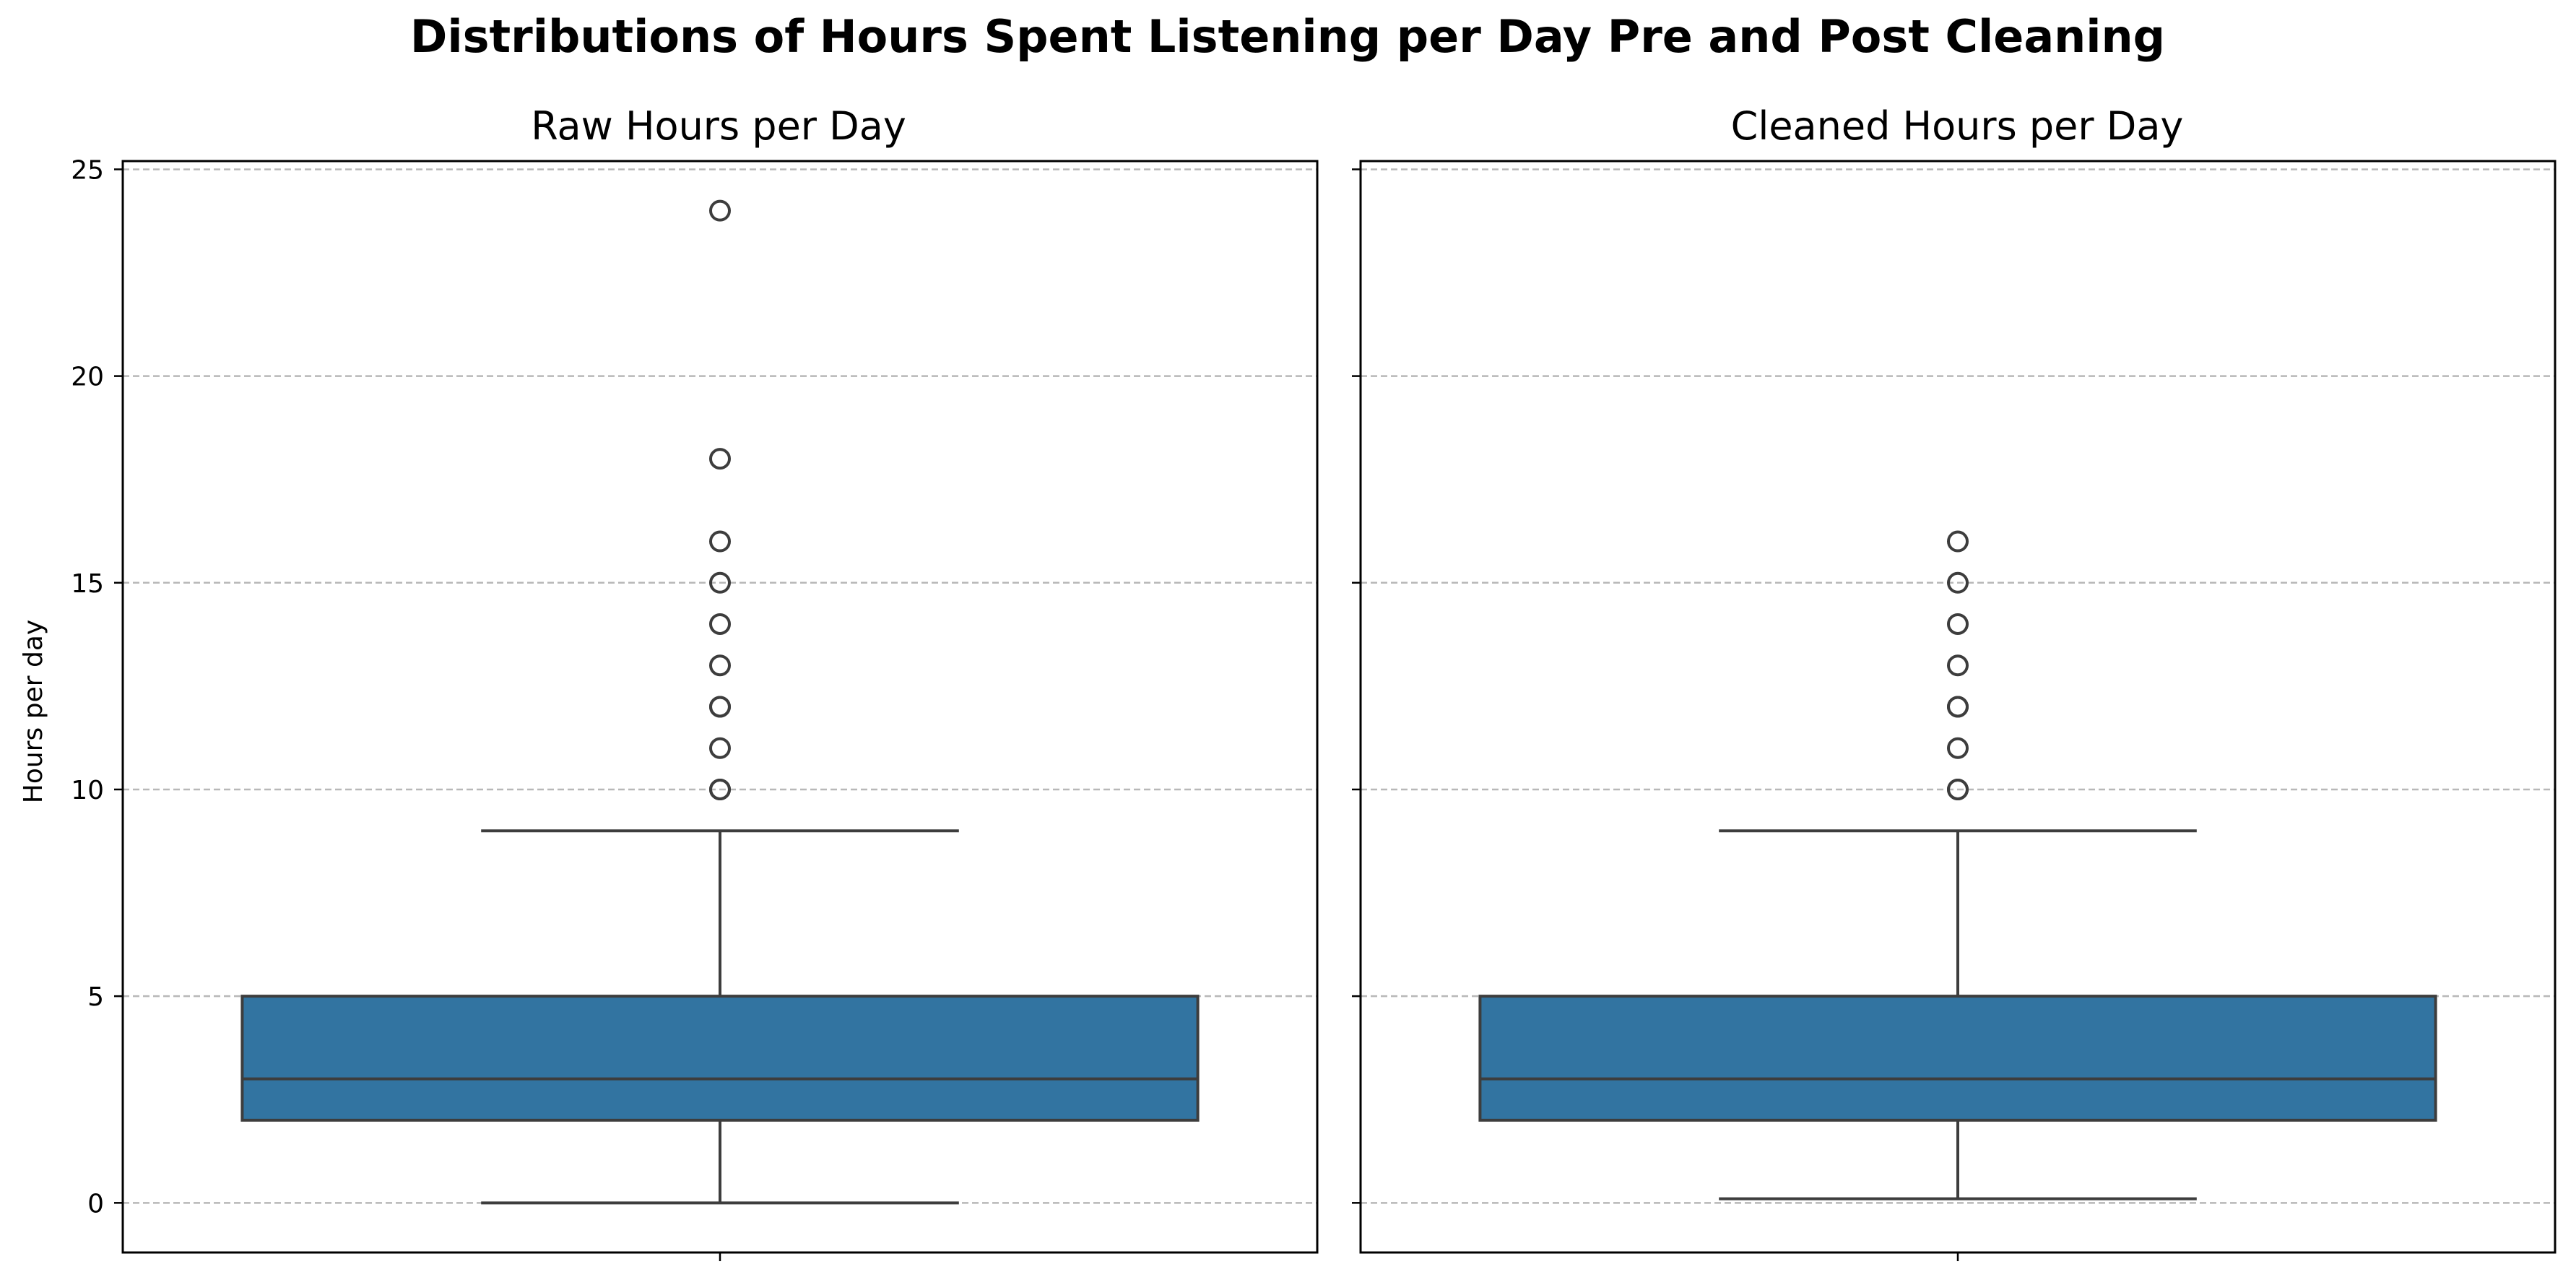 The width and height of the screenshot is (2576, 1285). I want to click on y-axis-label: Hours per day, so click(33, 711).